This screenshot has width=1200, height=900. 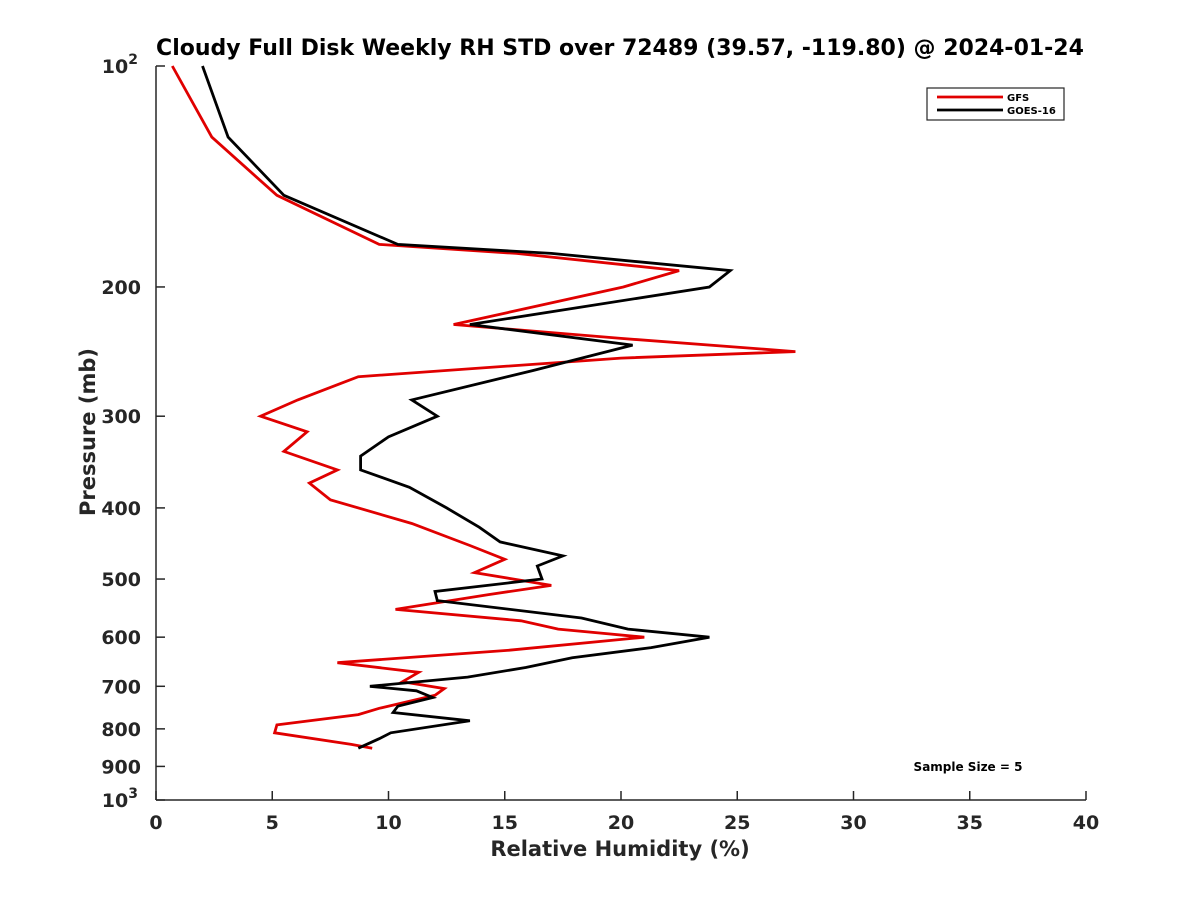 I want to click on x-tick-label: 5, so click(x=272, y=823).